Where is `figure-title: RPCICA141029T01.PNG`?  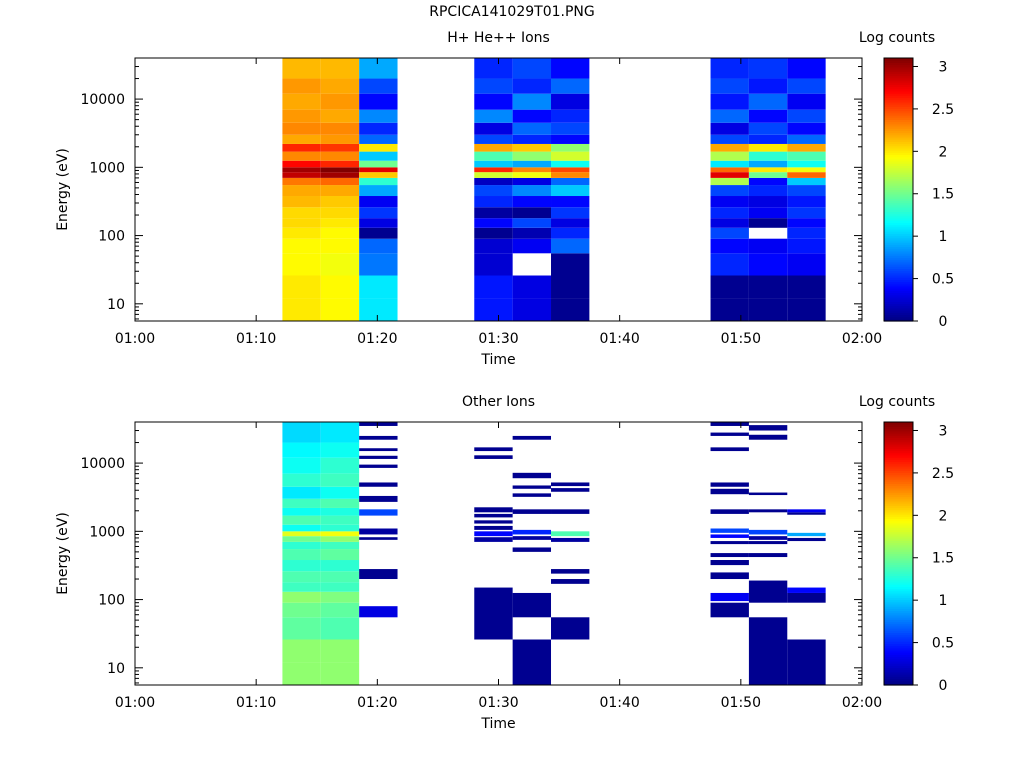 figure-title: RPCICA141029T01.PNG is located at coordinates (512, 12).